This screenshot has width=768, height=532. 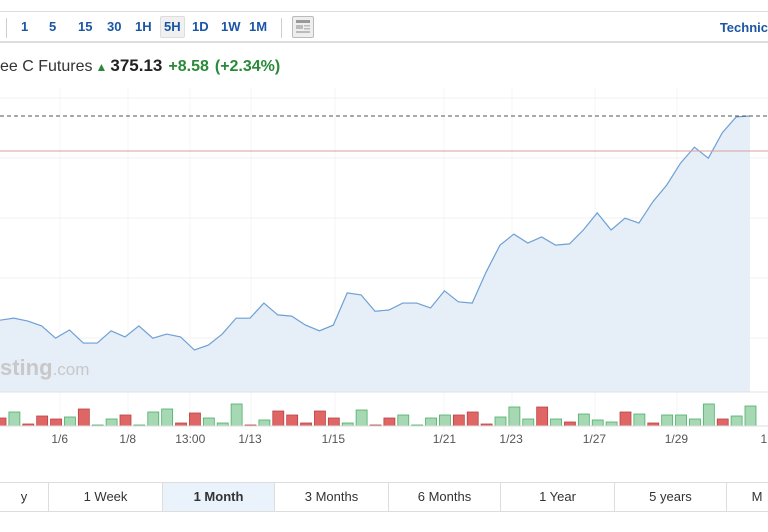 What do you see at coordinates (85, 26) in the screenshot?
I see `timeframe-15: 15` at bounding box center [85, 26].